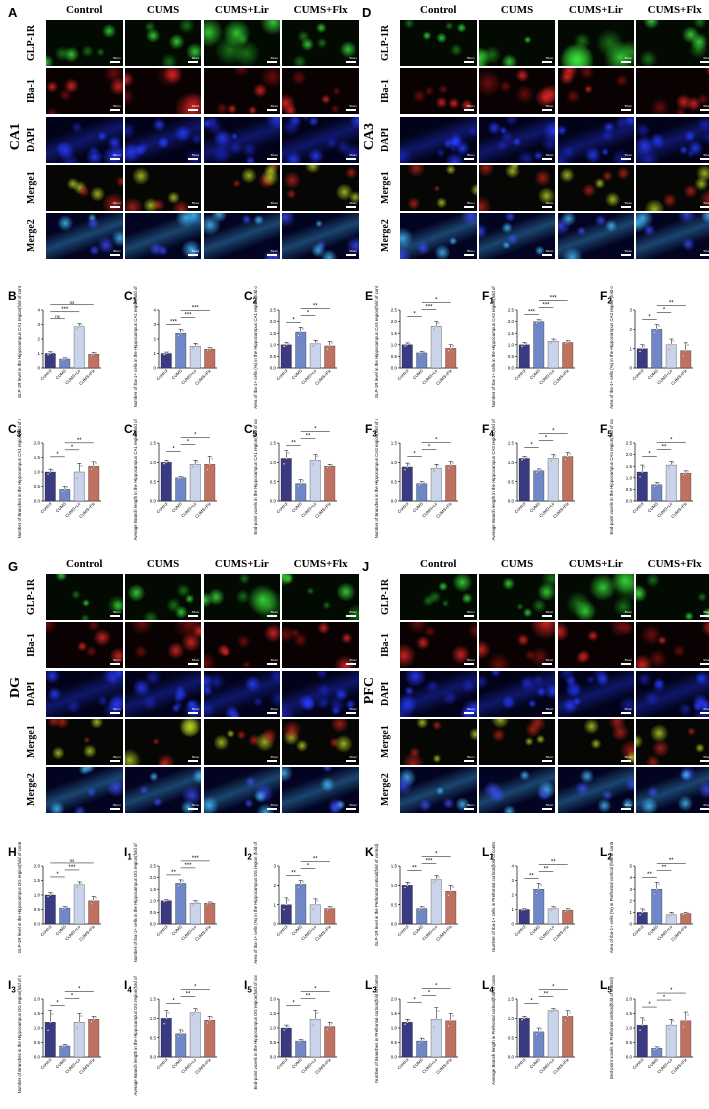  Describe the element at coordinates (320, 10) in the screenshot. I see `column-header: CUMS+Flx` at that location.